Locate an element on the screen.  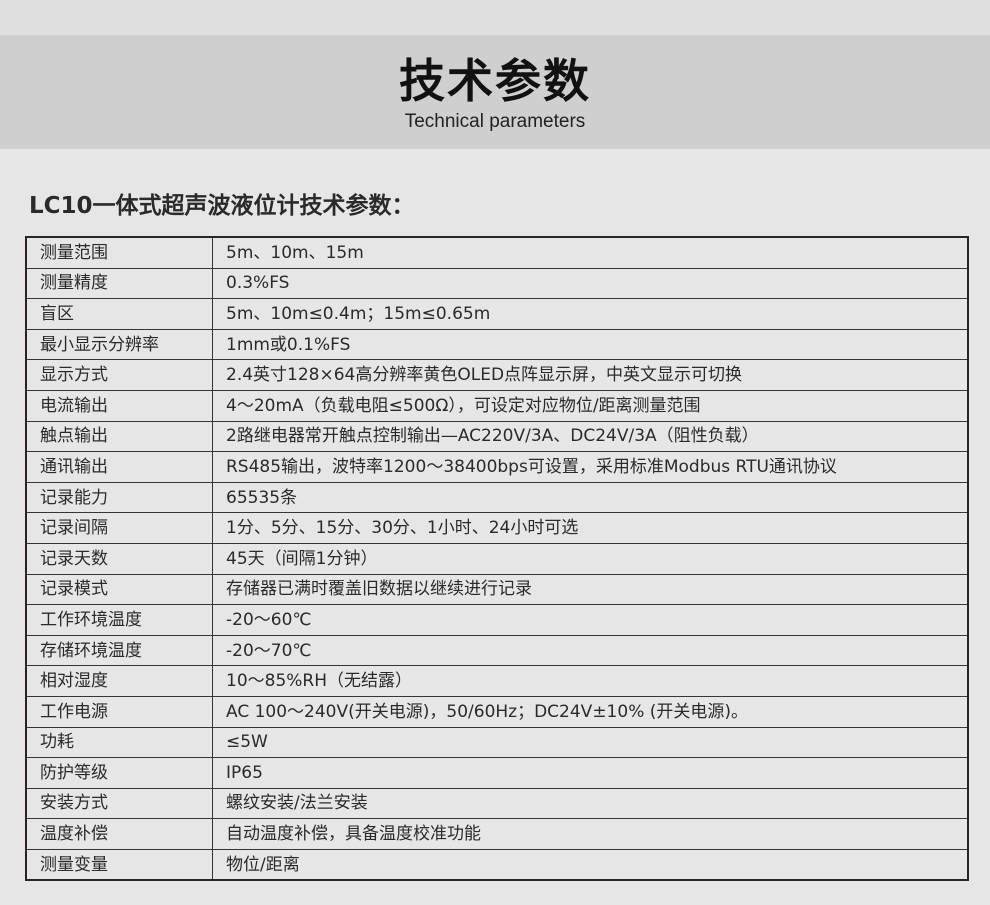
spec-value: 2.4英寸128×64高分辨率黄色OLED点阵显示屏，中英文显示可切换 is located at coordinates (590, 375).